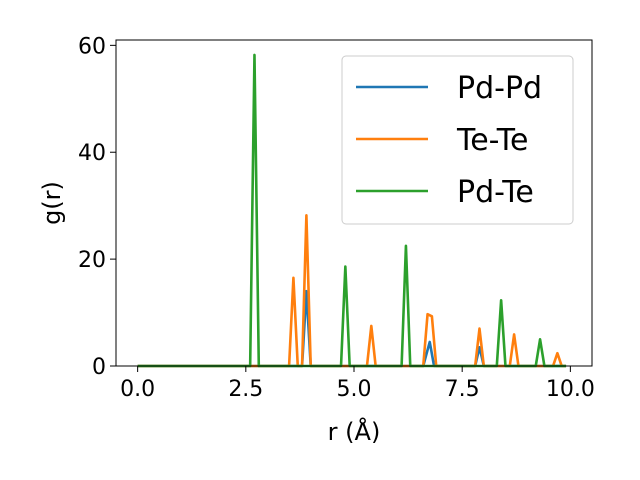 The height and width of the screenshot is (480, 640). Describe the element at coordinates (245, 389) in the screenshot. I see `x-tick-label: 2.5` at that location.